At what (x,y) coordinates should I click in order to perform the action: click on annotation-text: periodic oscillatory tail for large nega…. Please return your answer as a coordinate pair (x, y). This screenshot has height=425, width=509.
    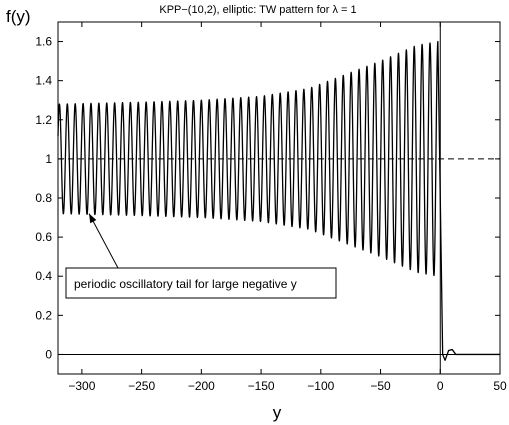
    Looking at the image, I should click on (185, 284).